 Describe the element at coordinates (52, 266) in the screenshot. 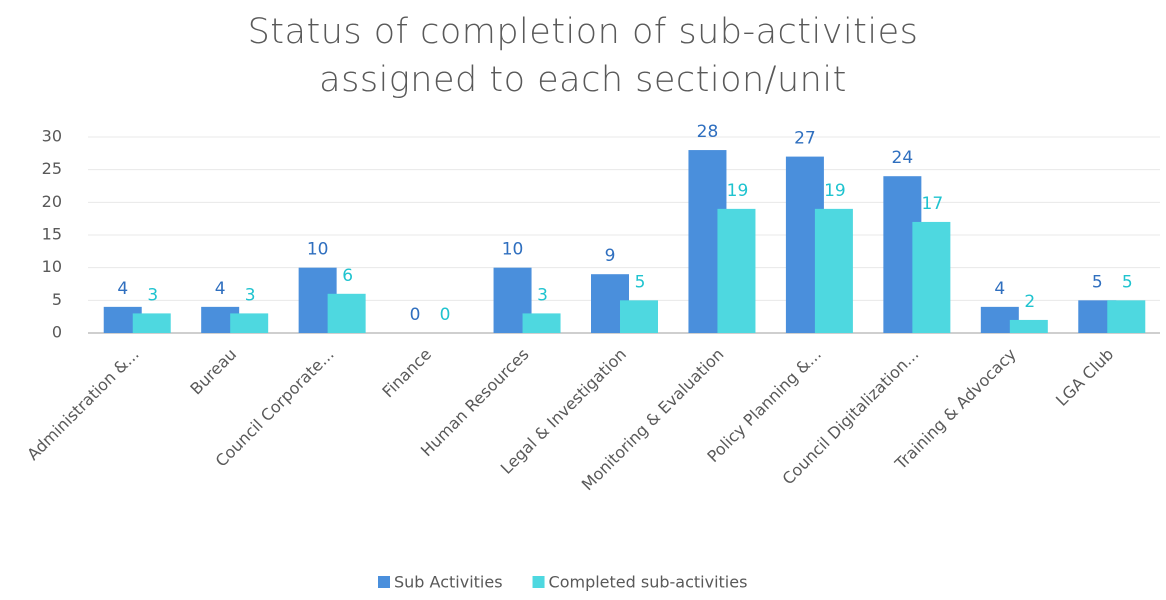

I see `y-tick-label: 10` at that location.